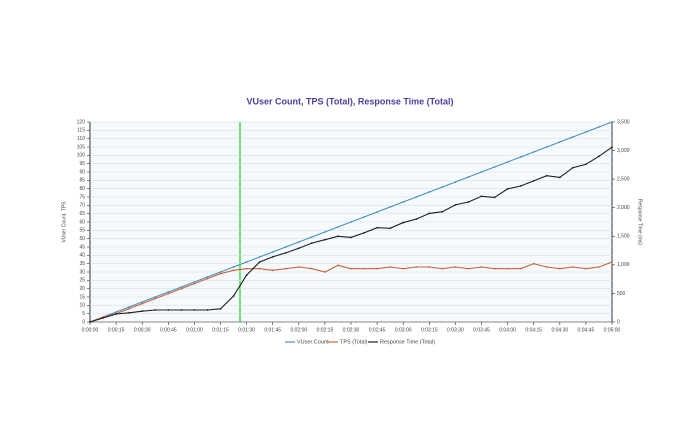 This screenshot has height=445, width=700. What do you see at coordinates (82, 264) in the screenshot?
I see `y-tick-label: 35` at bounding box center [82, 264].